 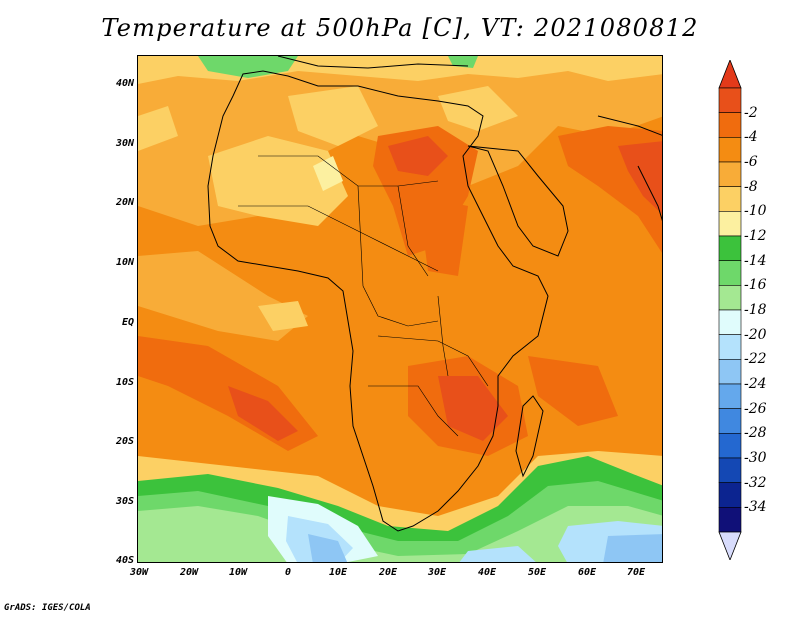 What do you see at coordinates (338, 572) in the screenshot?
I see `x-tick-label: 10E` at bounding box center [338, 572].